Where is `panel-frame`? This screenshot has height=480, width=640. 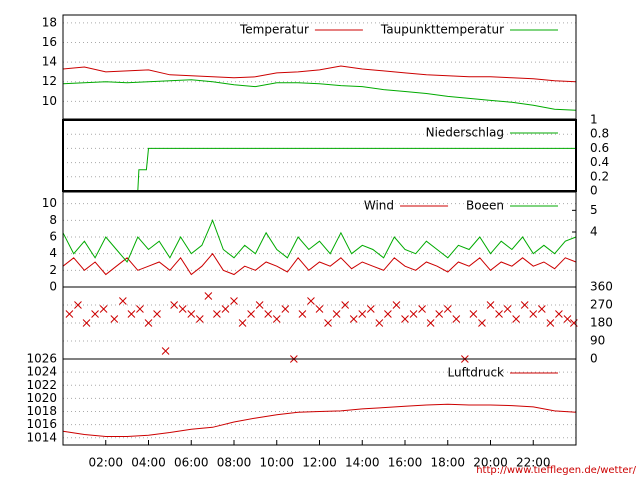
panel-frame is located at coordinates (319, 155).